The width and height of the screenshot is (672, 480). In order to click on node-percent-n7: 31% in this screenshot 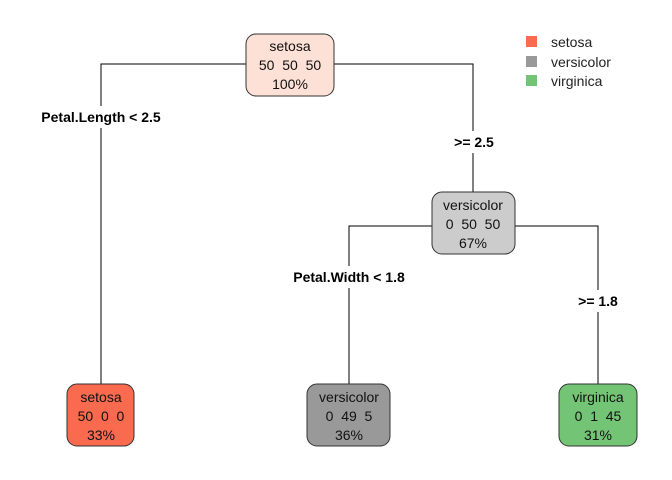, I will do `click(598, 435)`.